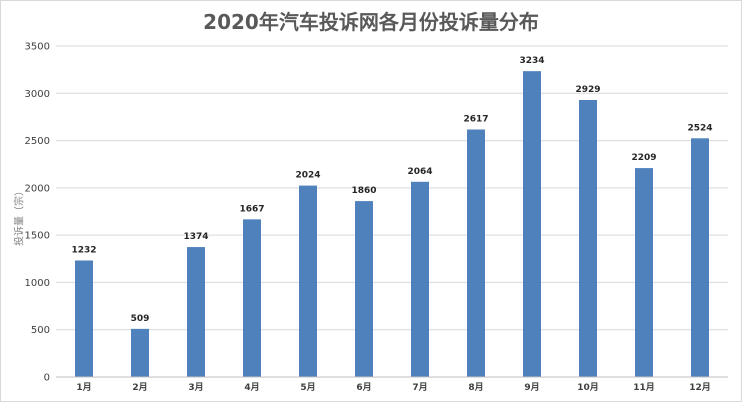 The width and height of the screenshot is (742, 402). What do you see at coordinates (475, 120) in the screenshot?
I see `data-label: 2617` at bounding box center [475, 120].